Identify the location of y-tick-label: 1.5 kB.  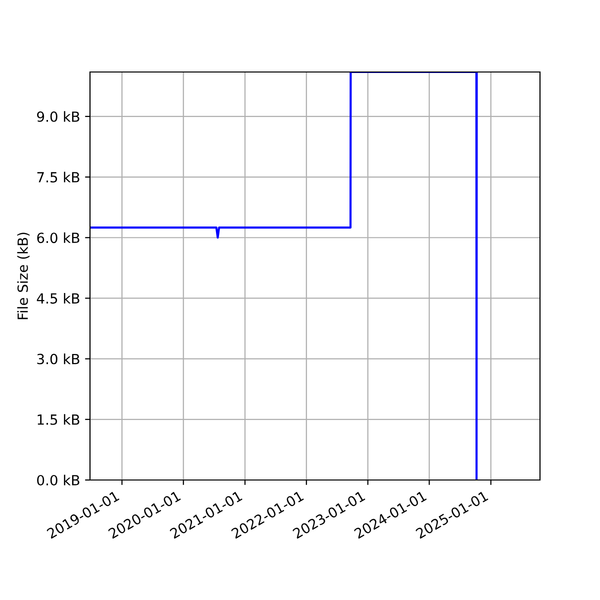
(59, 419).